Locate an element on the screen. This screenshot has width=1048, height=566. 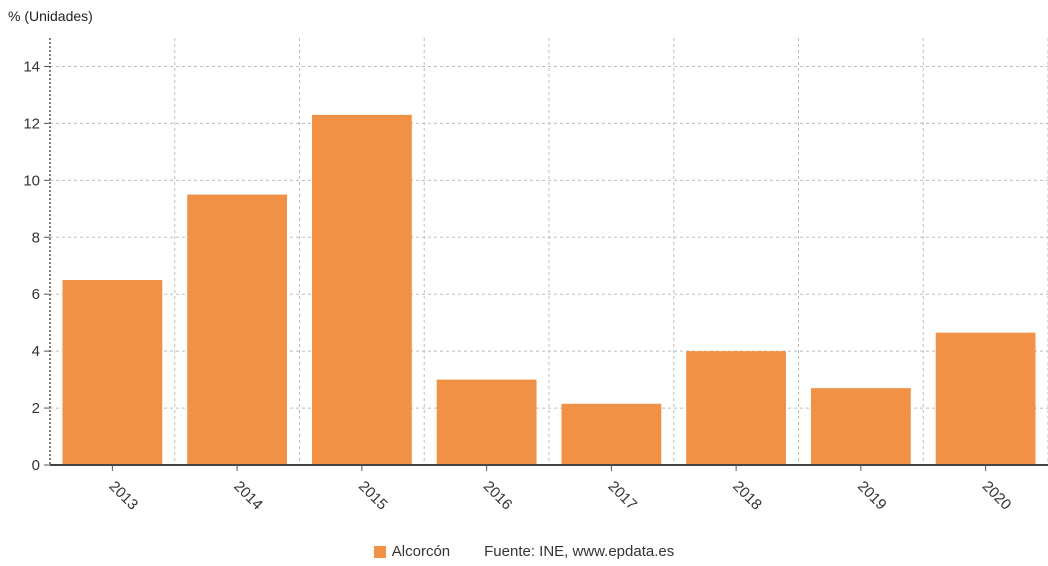
legend-swatch is located at coordinates (379, 551).